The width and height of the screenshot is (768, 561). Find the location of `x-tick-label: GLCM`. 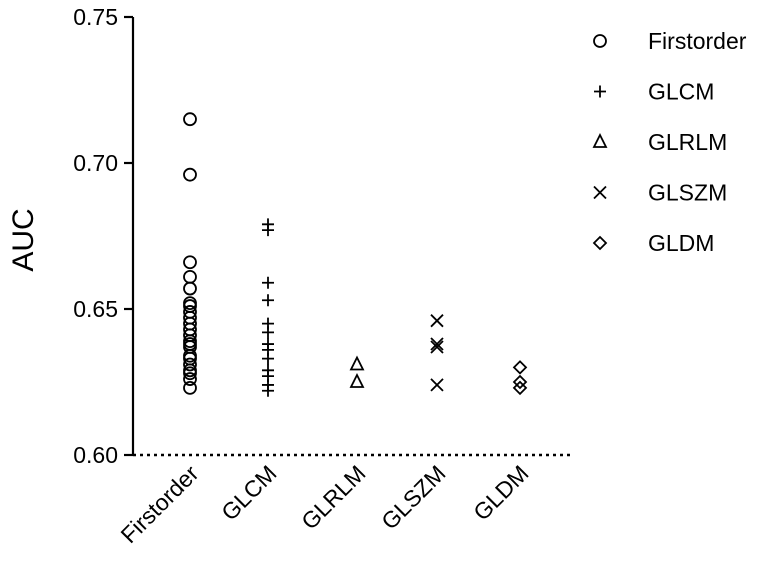

x-tick-label: GLCM is located at coordinates (248, 492).